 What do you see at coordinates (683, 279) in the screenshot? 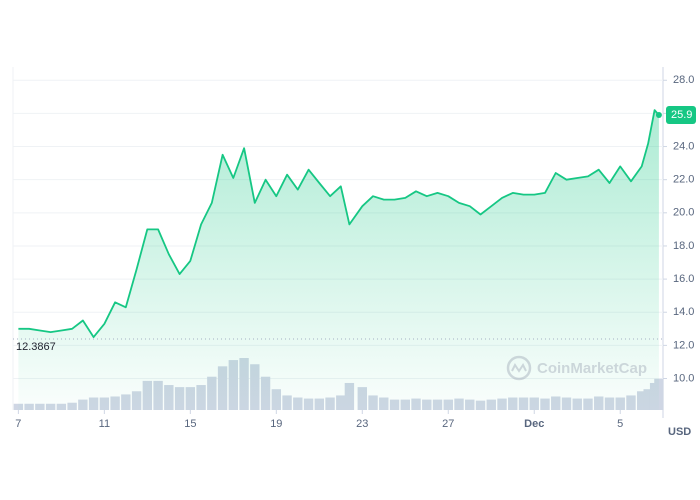
I see `y-tick-label: 16.0` at bounding box center [683, 279].